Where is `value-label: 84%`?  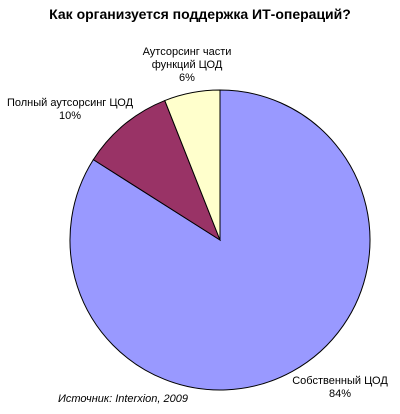
value-label: 84% is located at coordinates (340, 394).